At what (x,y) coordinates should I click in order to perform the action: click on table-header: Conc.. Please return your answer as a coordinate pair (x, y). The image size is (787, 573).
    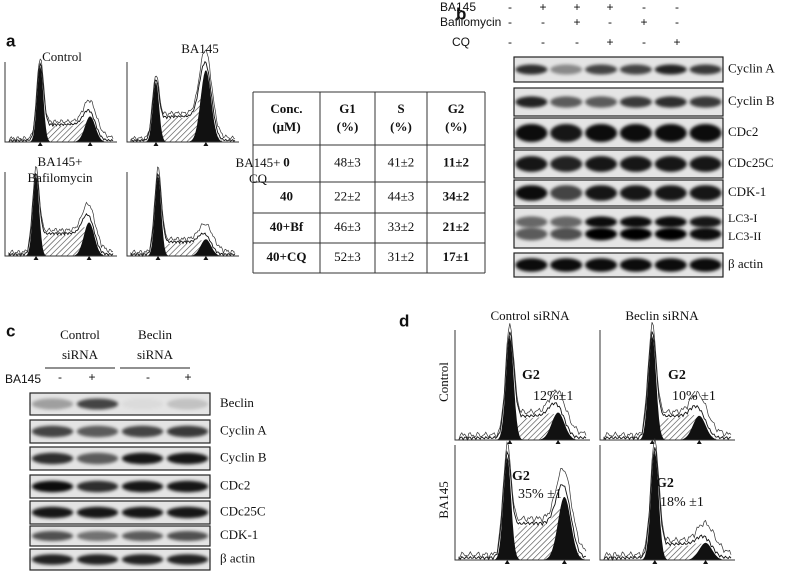
    Looking at the image, I should click on (286, 108).